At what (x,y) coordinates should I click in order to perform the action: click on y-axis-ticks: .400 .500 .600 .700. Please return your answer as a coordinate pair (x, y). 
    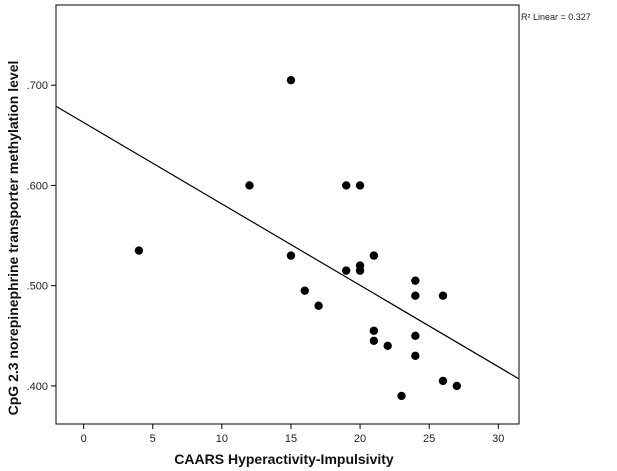
    Looking at the image, I should click on (41, 236).